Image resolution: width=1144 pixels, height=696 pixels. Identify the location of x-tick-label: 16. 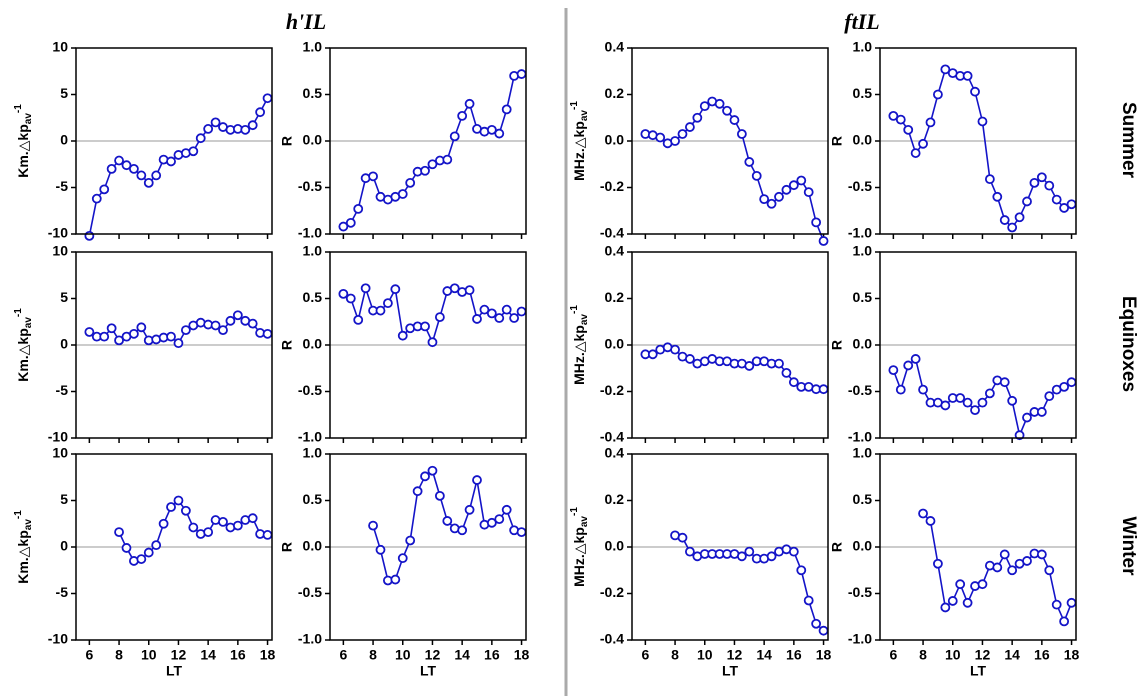
(1042, 655).